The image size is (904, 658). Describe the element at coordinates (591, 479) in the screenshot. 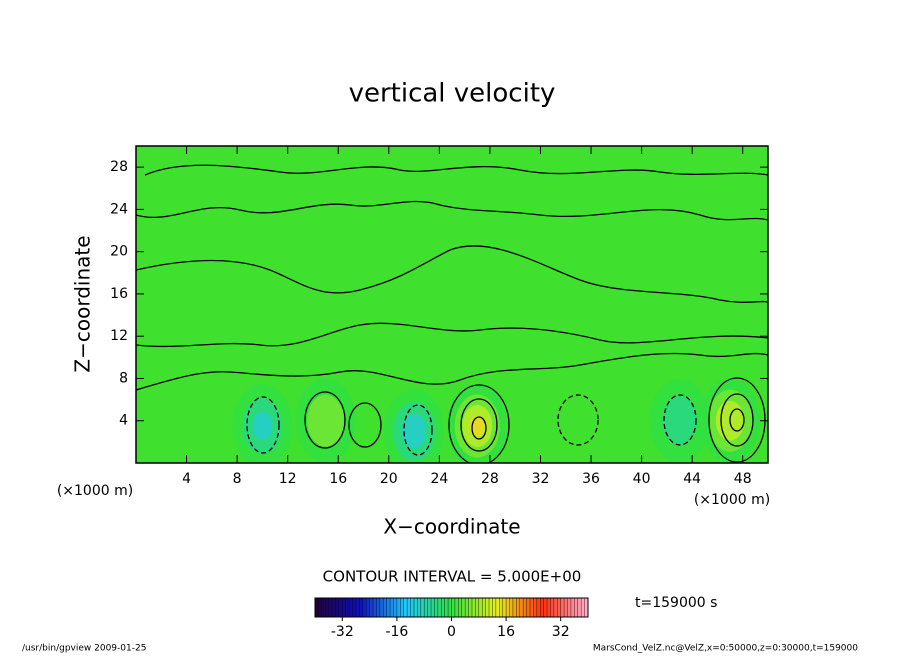

I see `x-tick-label: 36` at that location.